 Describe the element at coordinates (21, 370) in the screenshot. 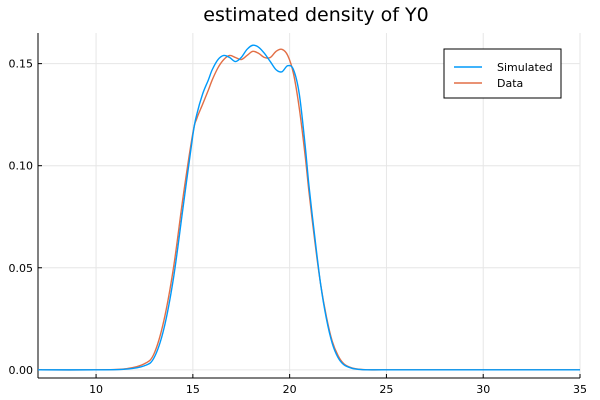

I see `y-tick-label: 0.00` at that location.